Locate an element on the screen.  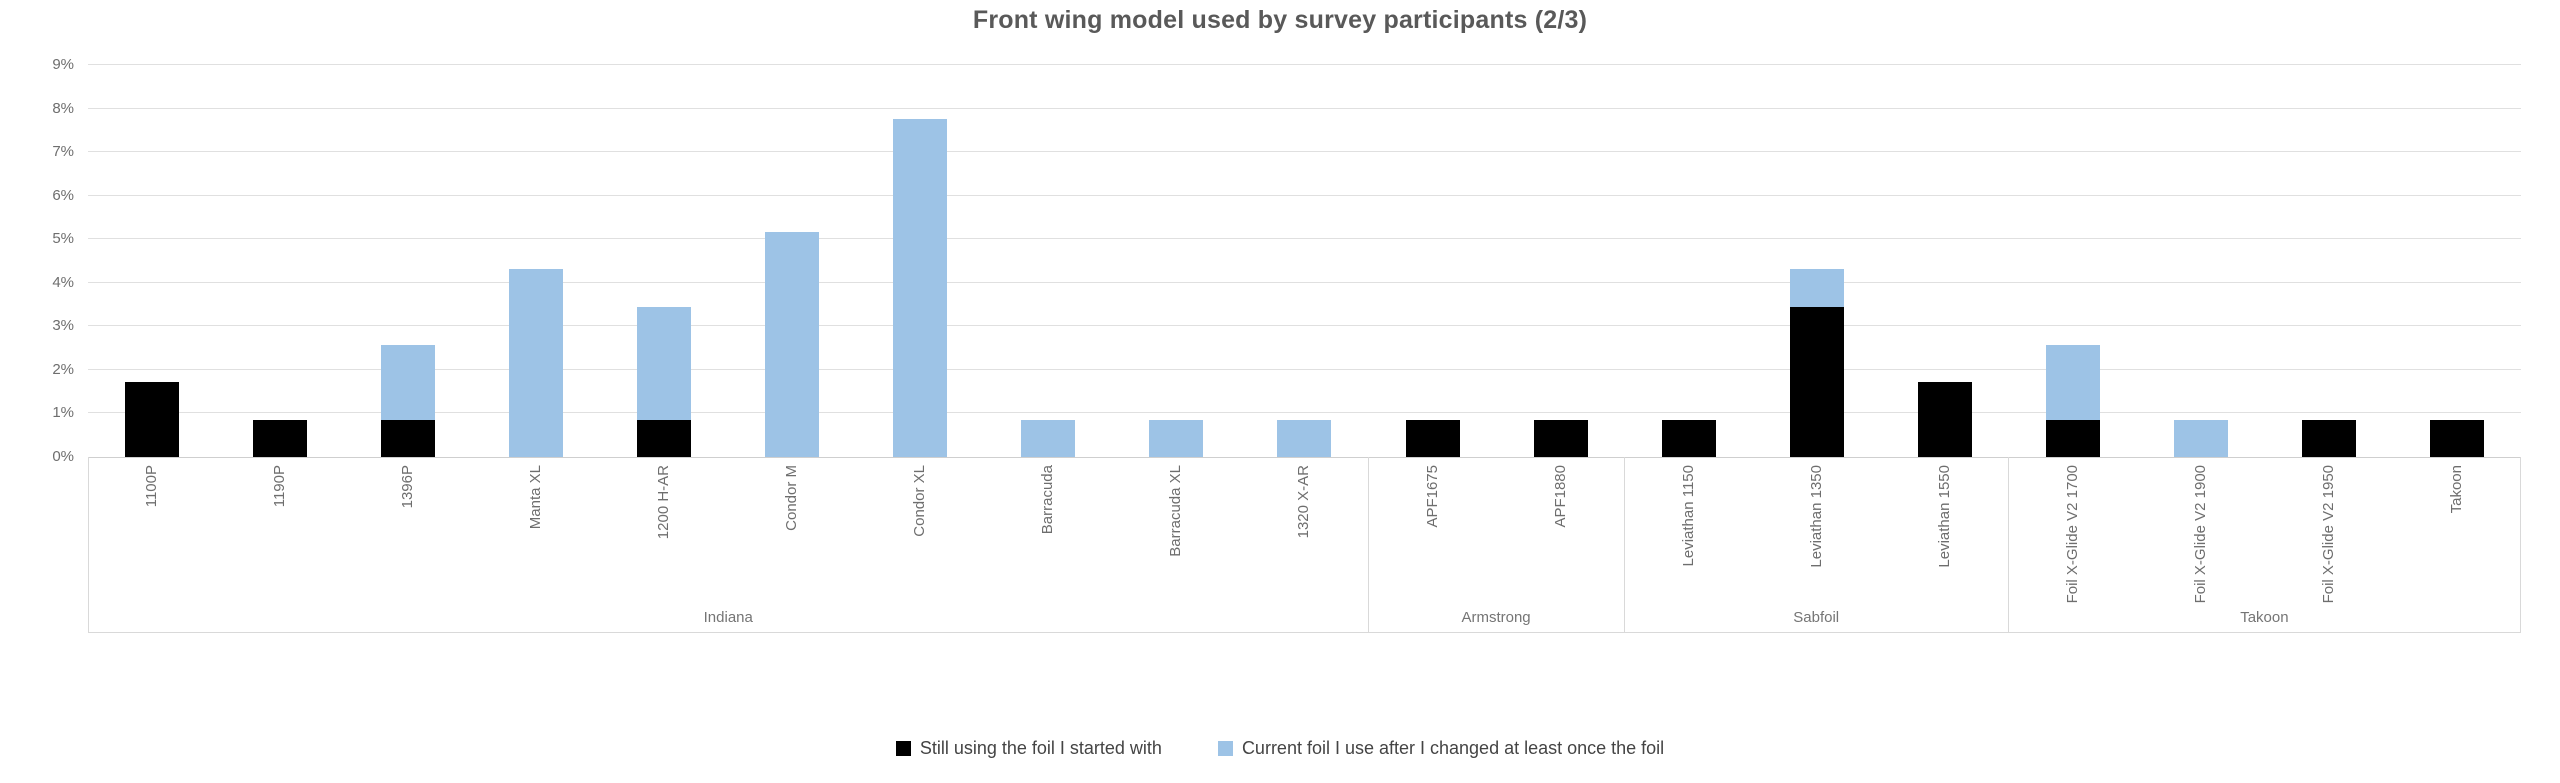
bar-Barracuda is located at coordinates (1048, 261).